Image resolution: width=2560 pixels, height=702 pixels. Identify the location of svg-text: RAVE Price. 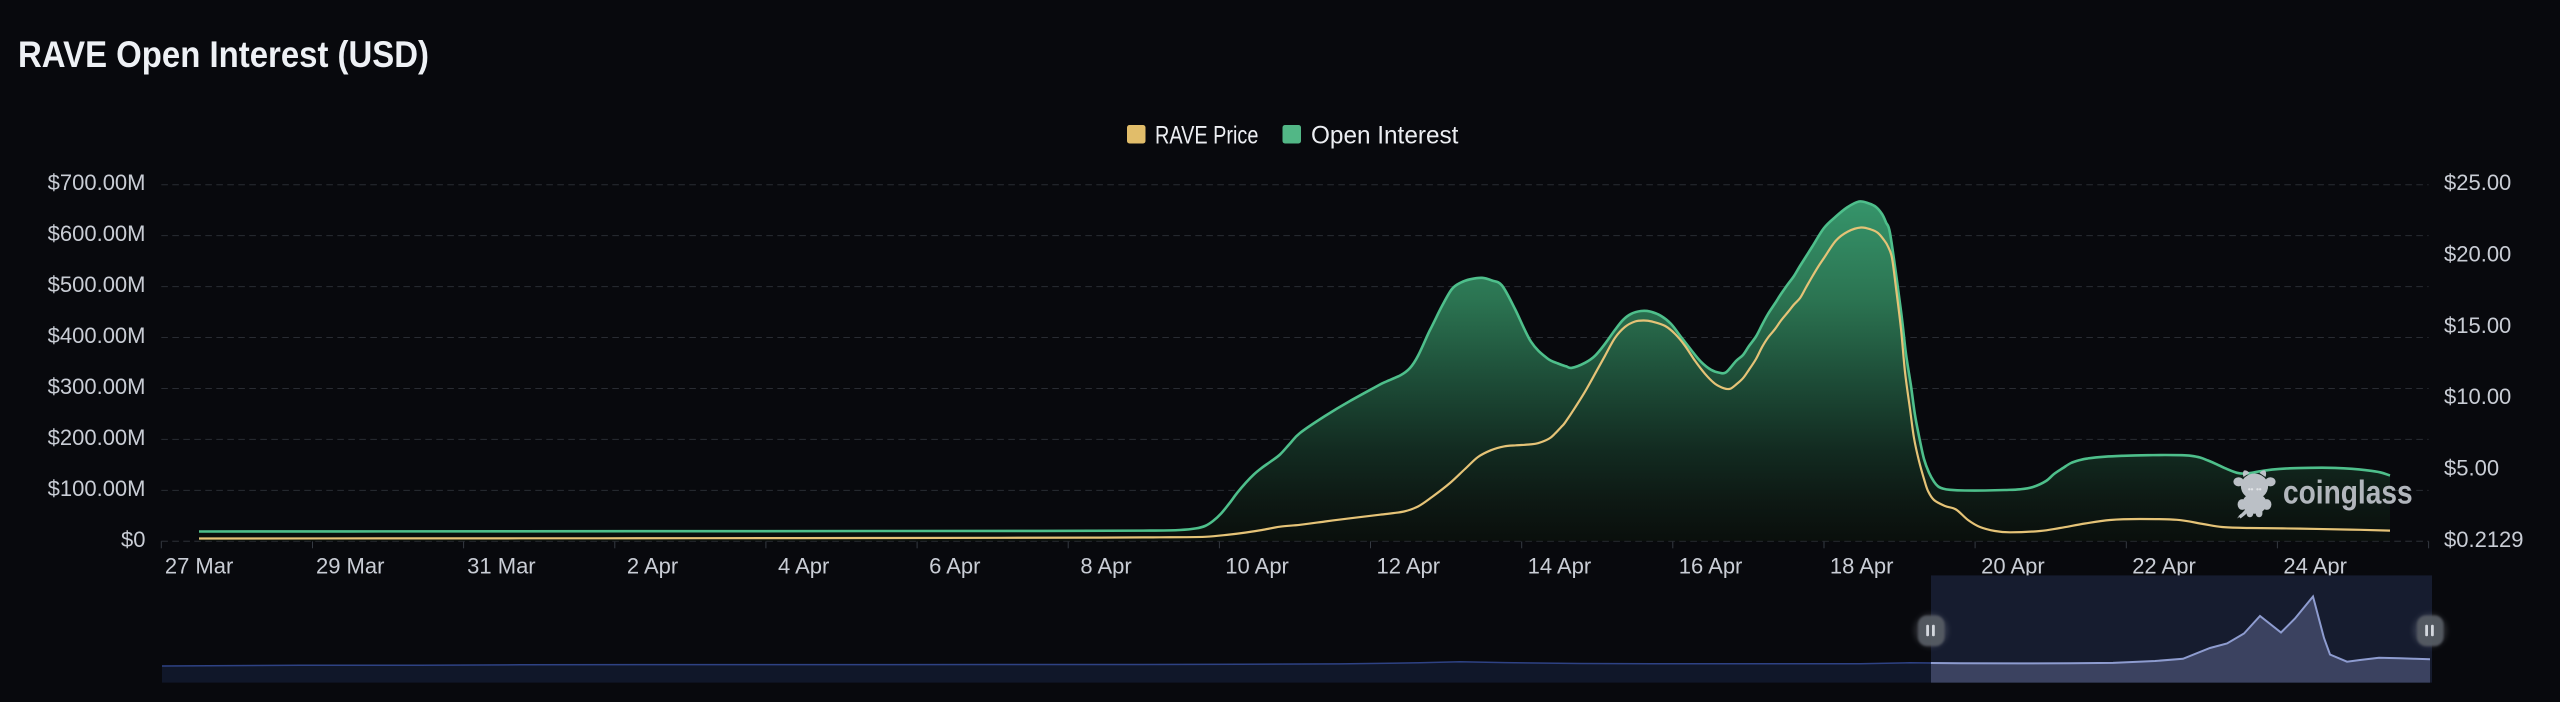
(1206, 136).